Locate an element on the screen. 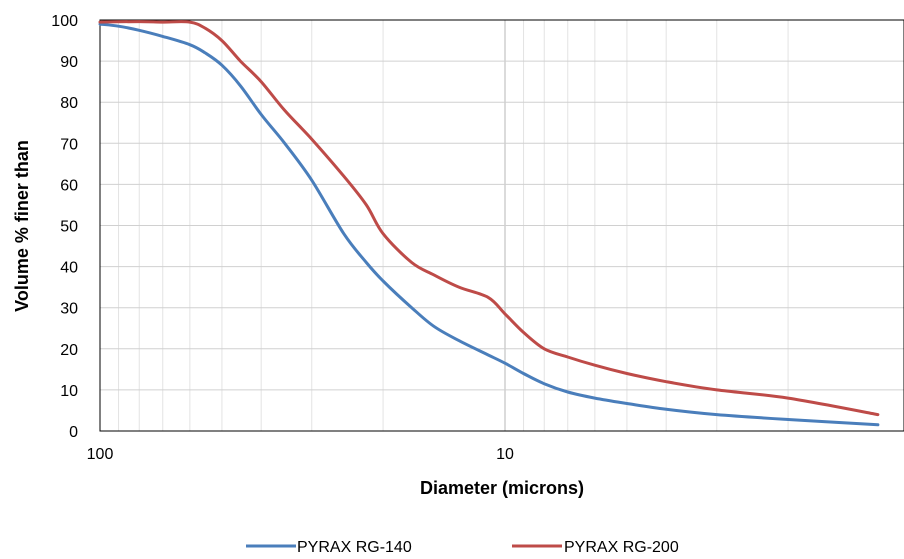  y-tick-label: 100 is located at coordinates (64, 21).